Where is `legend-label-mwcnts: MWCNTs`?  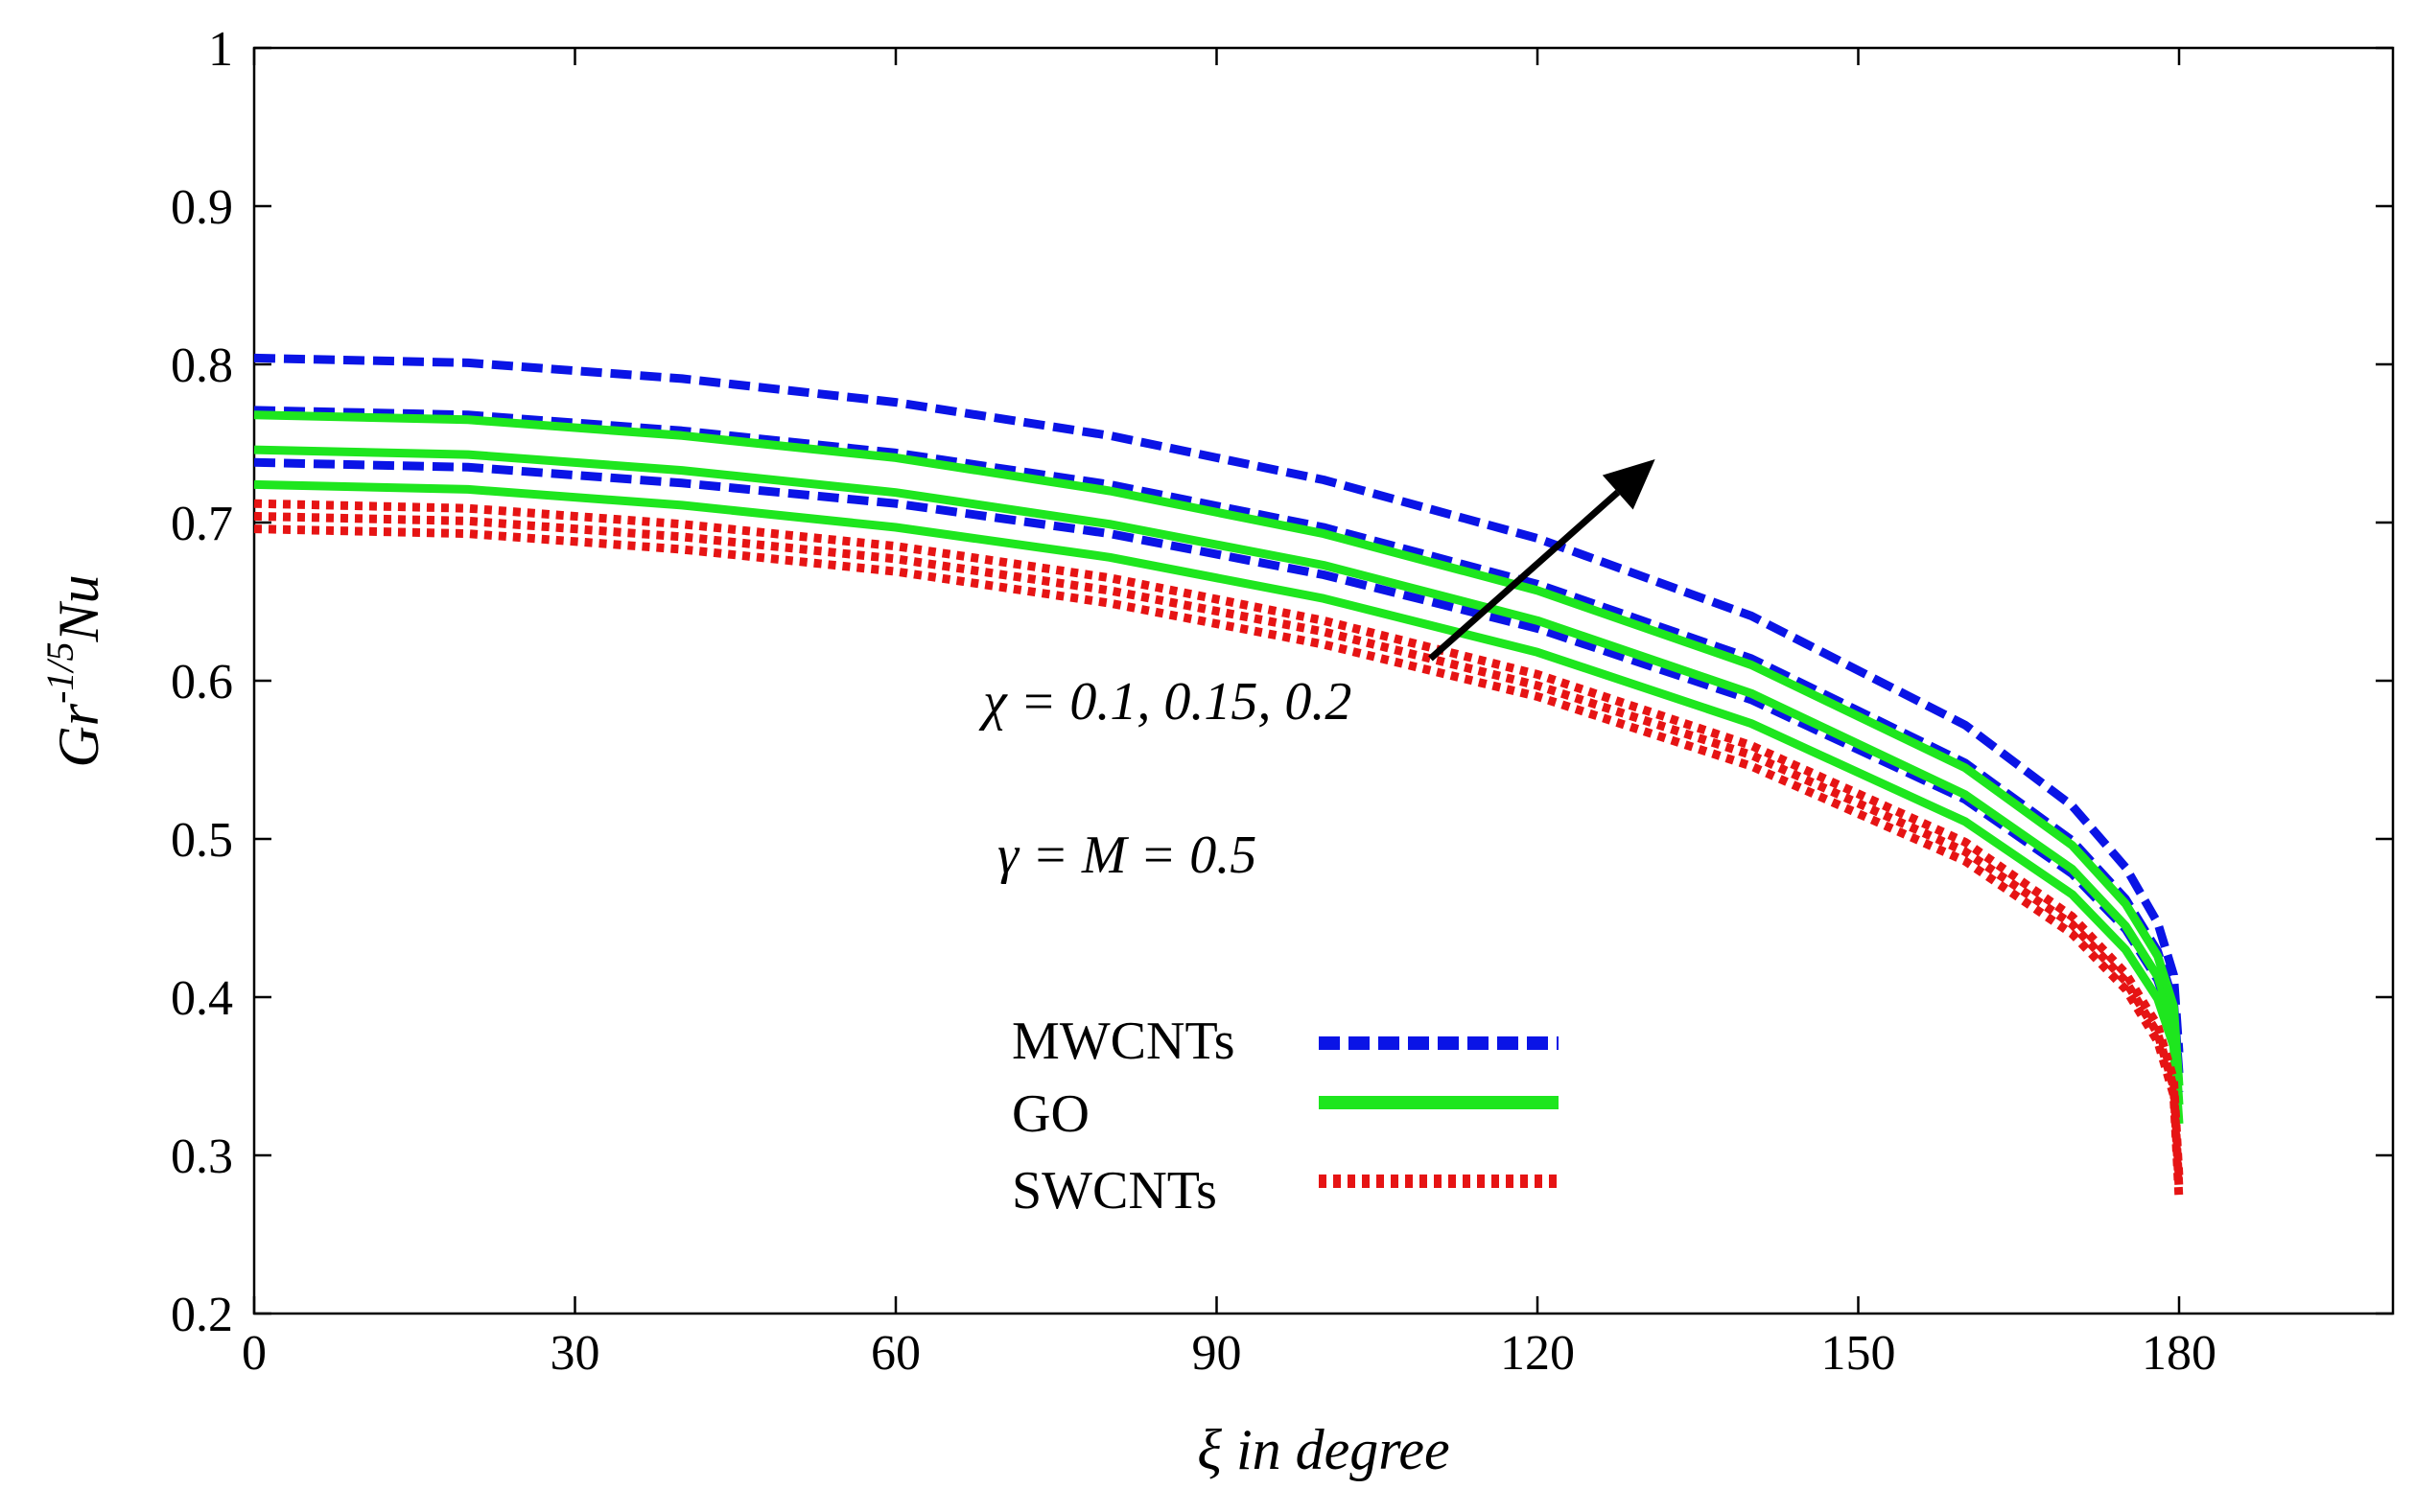 legend-label-mwcnts: MWCNTs is located at coordinates (1123, 1041).